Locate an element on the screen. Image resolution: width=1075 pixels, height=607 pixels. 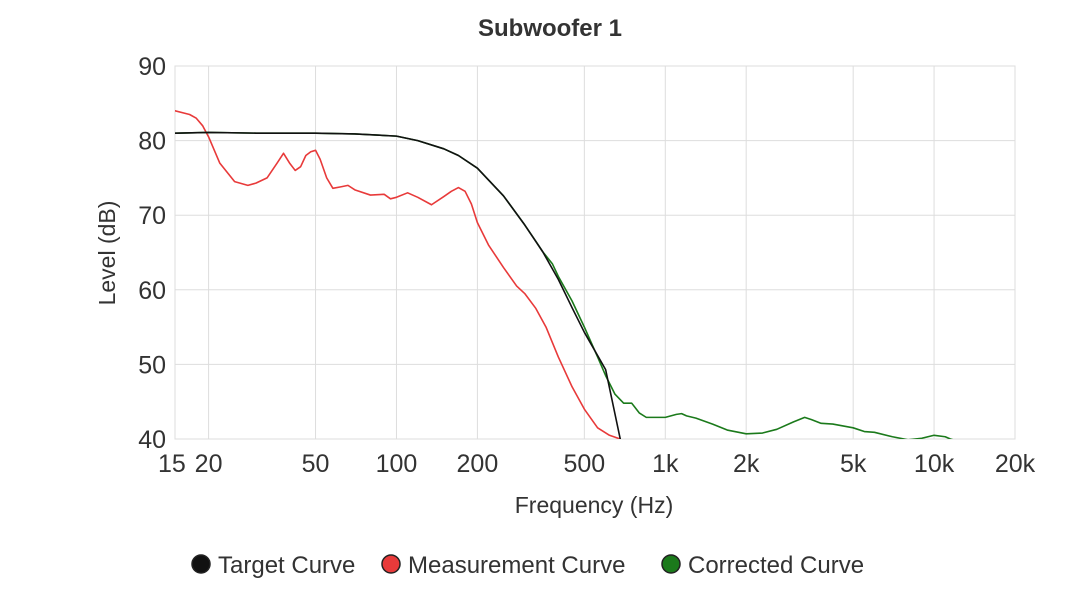
y-axis-ticks: 40 50 60 70 80 90 is located at coordinates (152, 253).